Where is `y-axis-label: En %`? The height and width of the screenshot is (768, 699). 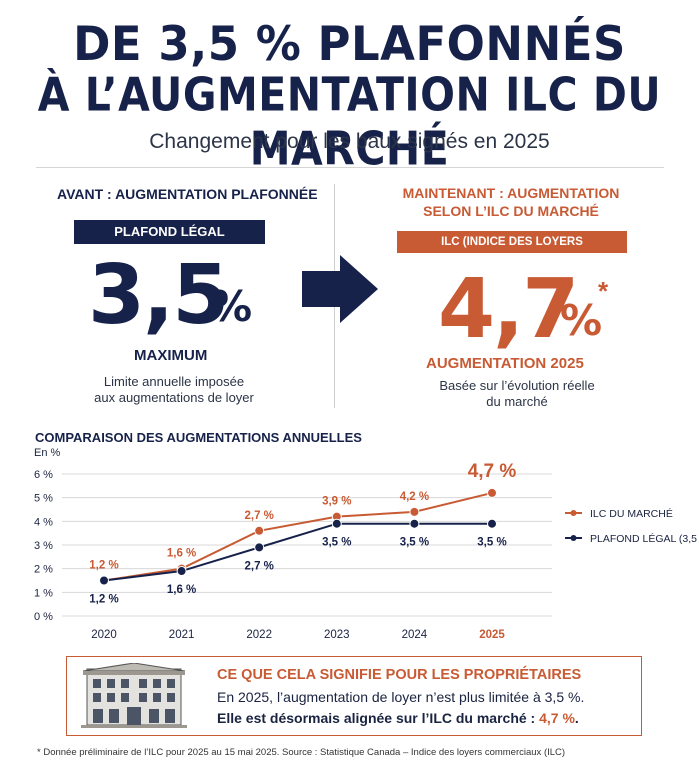
y-axis-label: En % is located at coordinates (47, 453).